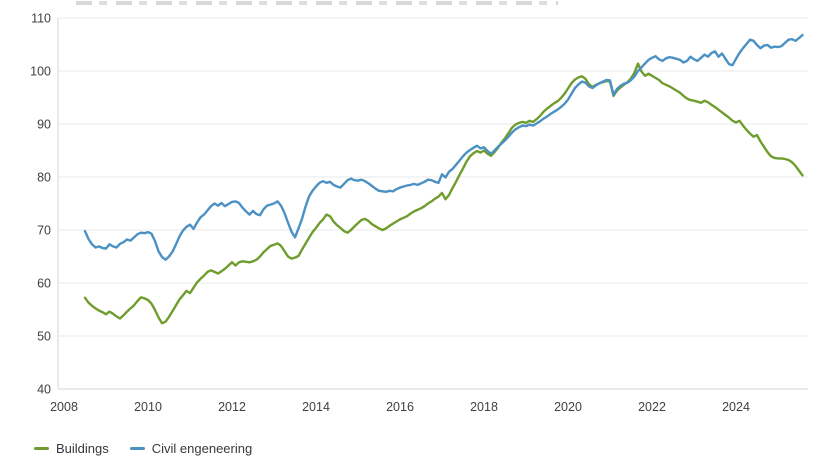 The height and width of the screenshot is (463, 819). I want to click on legend: Buildings Civil engeneering, so click(143, 448).